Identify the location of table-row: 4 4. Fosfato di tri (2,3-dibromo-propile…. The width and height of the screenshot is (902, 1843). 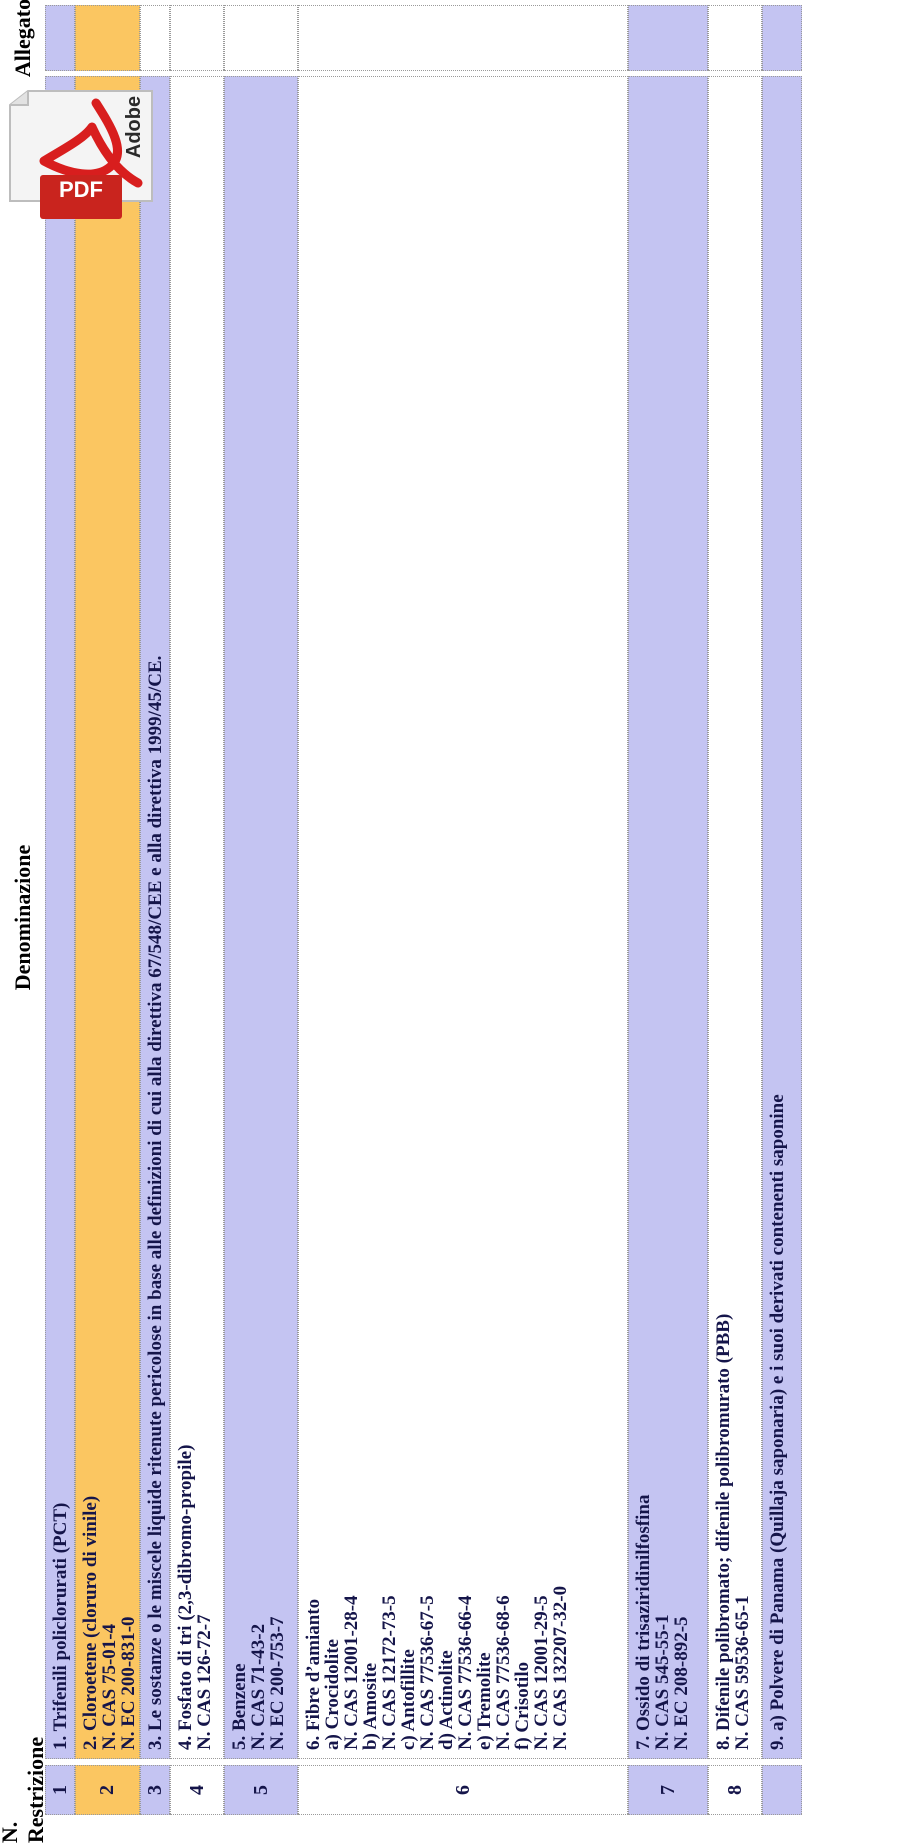
(197, 910).